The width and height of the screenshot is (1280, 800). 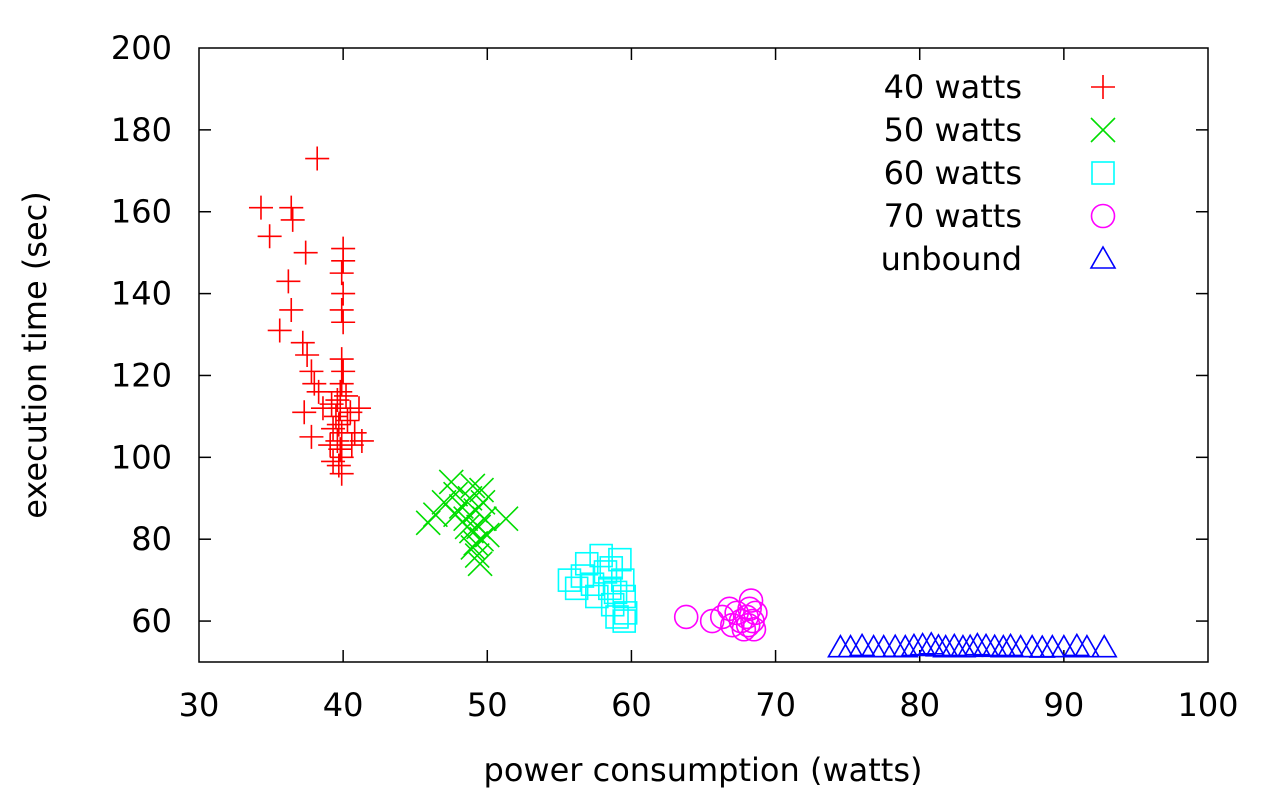 I want to click on x-tick-label: 80, so click(x=919, y=705).